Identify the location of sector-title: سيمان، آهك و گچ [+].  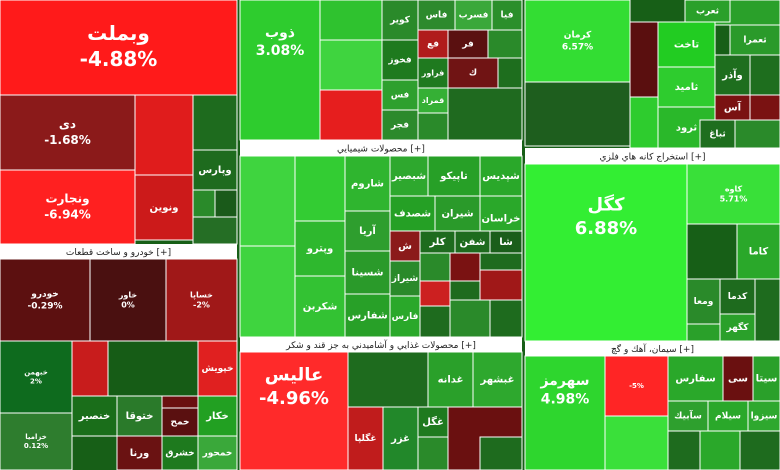
(652, 349).